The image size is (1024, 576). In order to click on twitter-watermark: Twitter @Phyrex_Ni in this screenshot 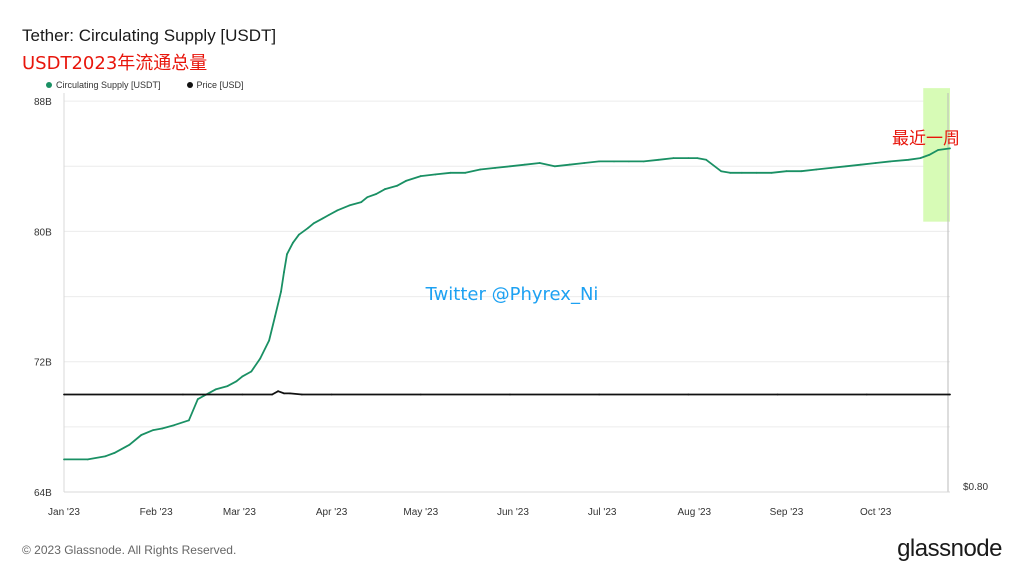, I will do `click(512, 294)`.